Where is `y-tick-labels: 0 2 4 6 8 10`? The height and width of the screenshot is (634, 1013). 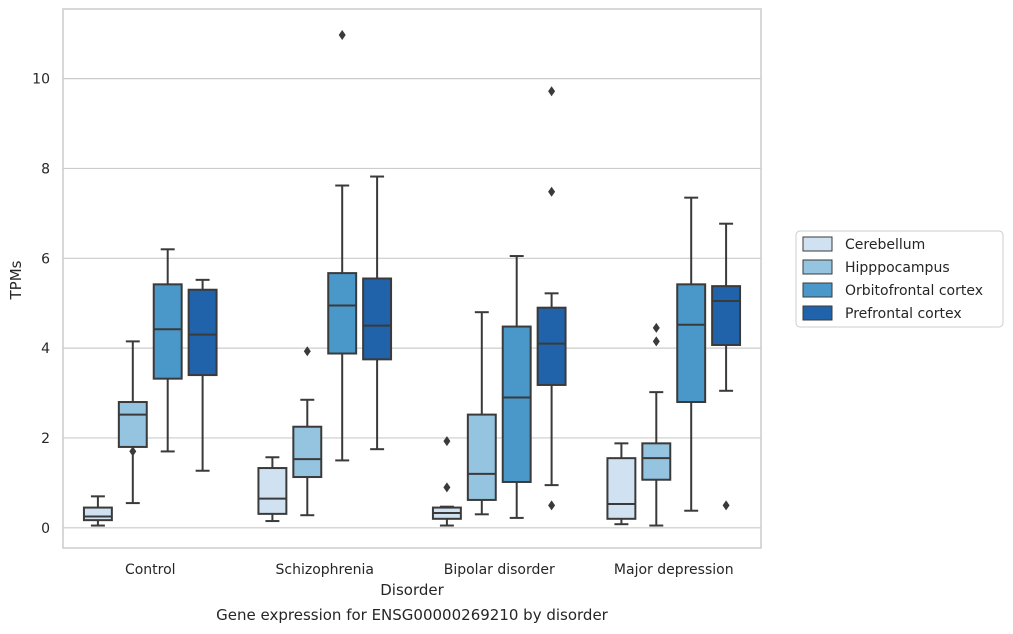 y-tick-labels: 0 2 4 6 8 10 is located at coordinates (41, 304).